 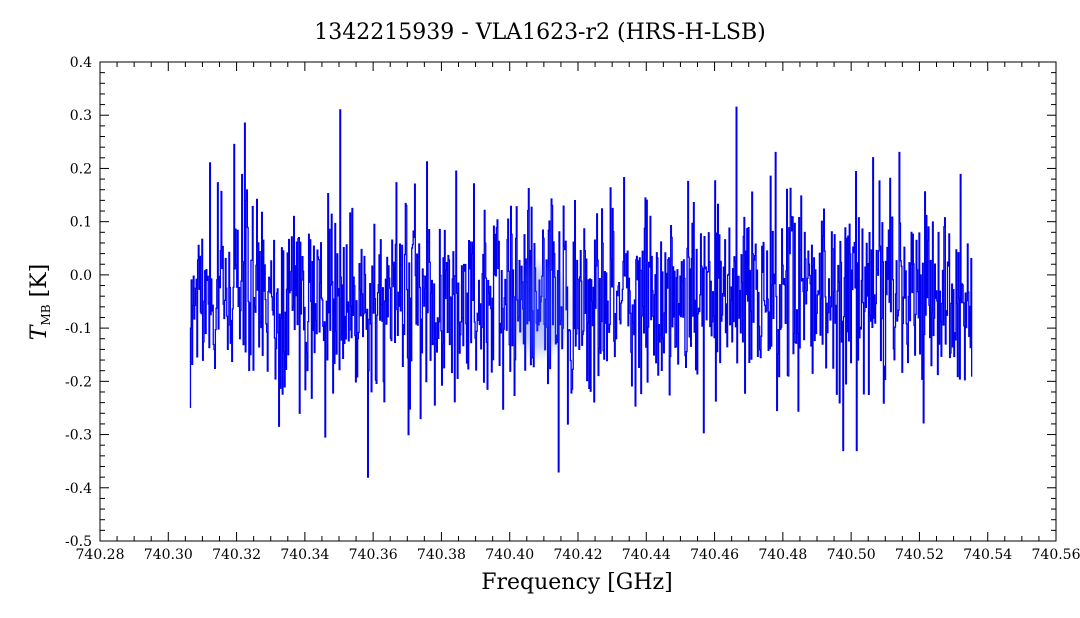 I want to click on y-tick-label: 0.1, so click(x=81, y=223).